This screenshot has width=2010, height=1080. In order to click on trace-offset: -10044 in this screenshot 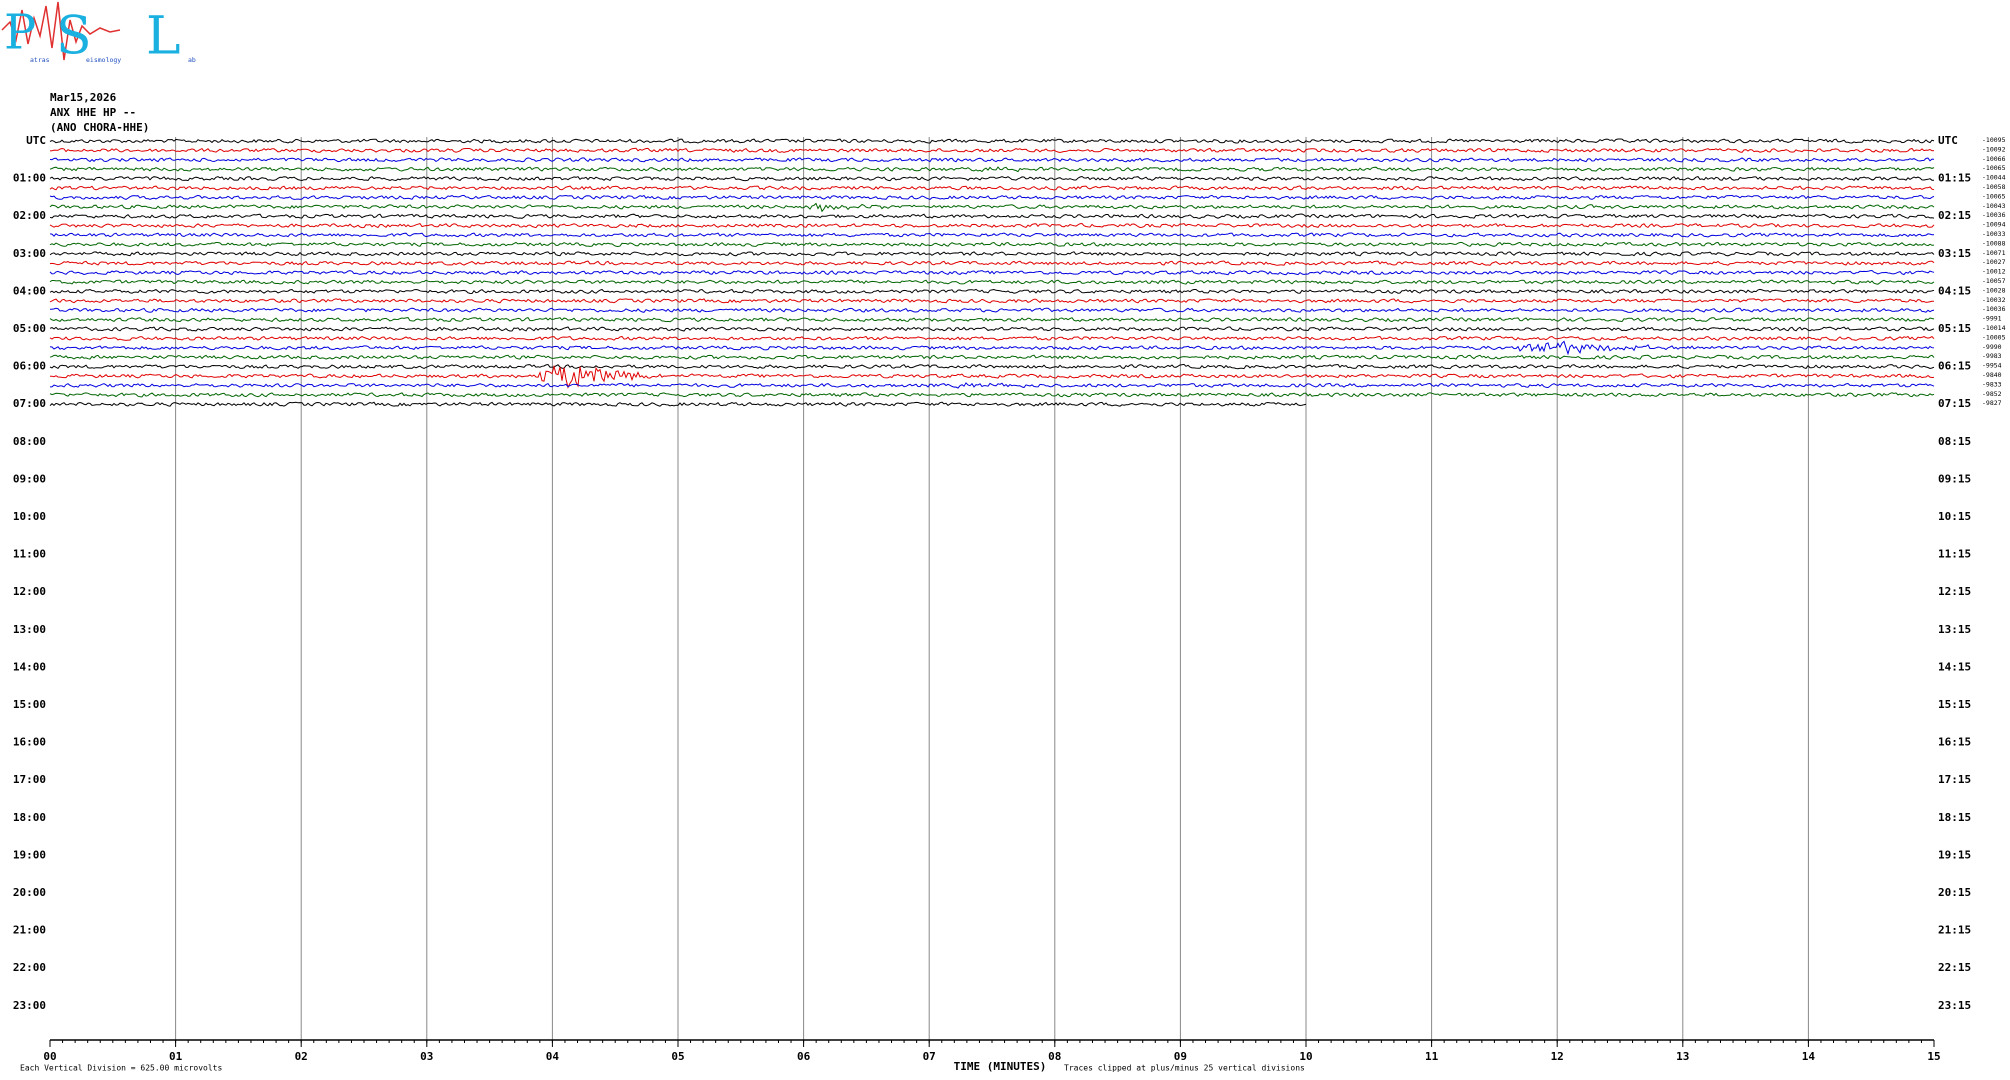, I will do `click(1994, 178)`.